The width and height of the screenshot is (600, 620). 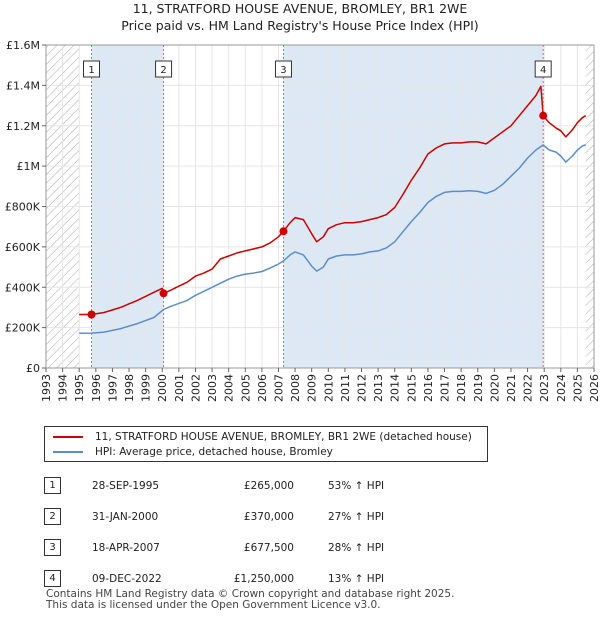 I want to click on sale-number-badge: 3, so click(x=52, y=547).